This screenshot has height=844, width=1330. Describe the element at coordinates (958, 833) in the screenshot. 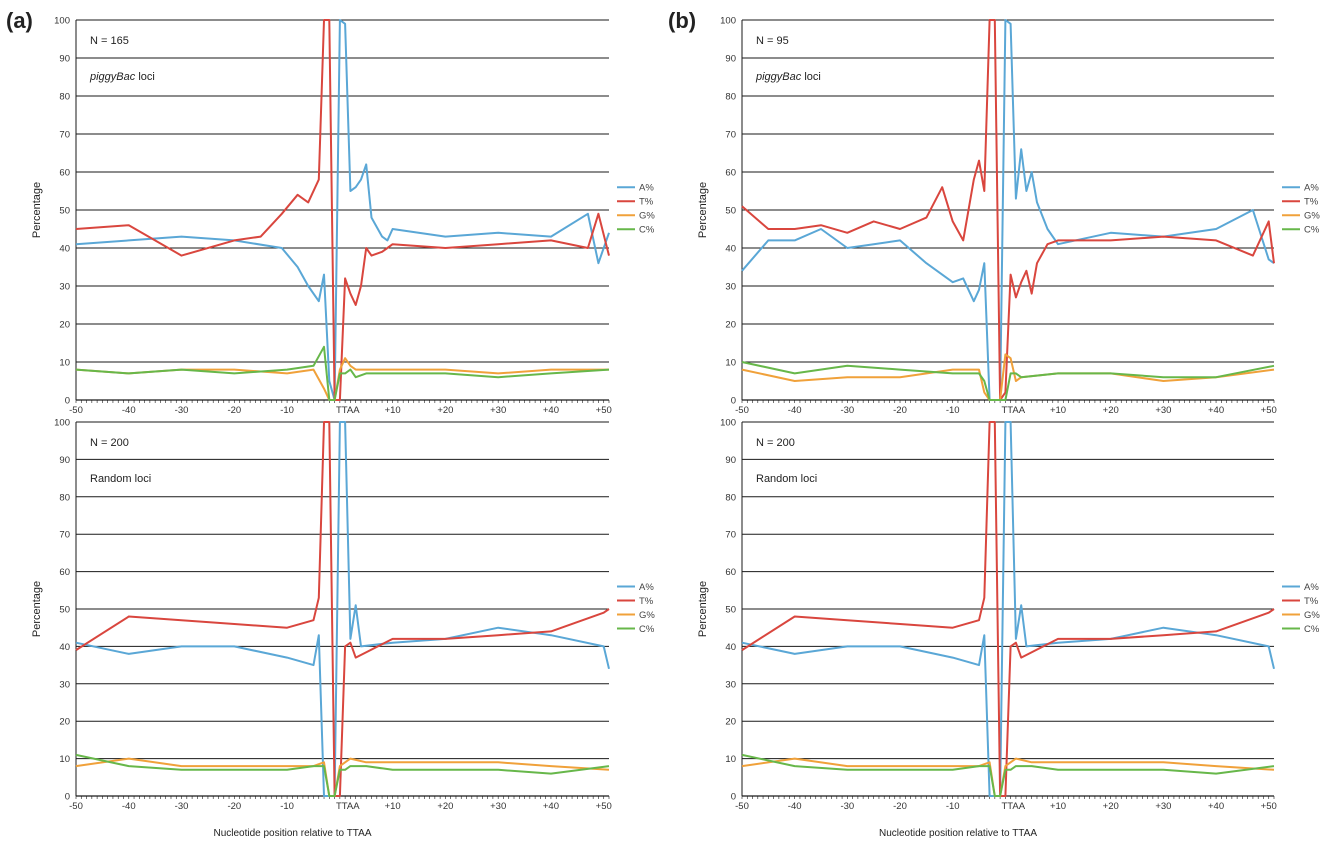

I see `x-axis-label: Nucleotide position relative to TTAA` at that location.